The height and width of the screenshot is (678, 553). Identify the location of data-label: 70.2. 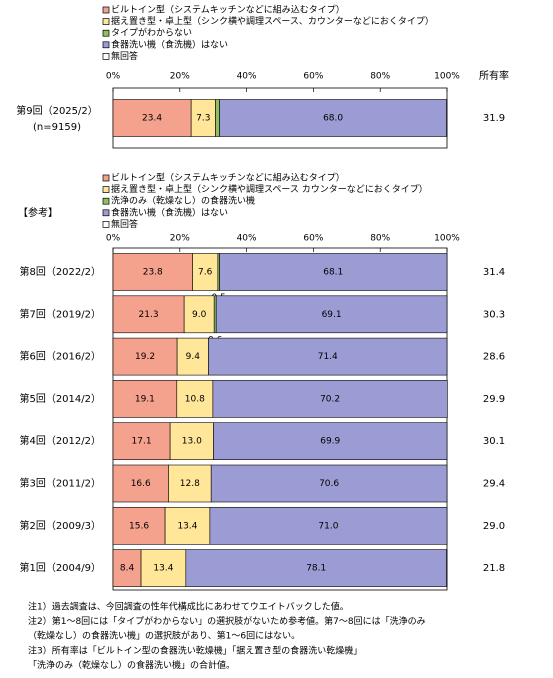
(330, 399).